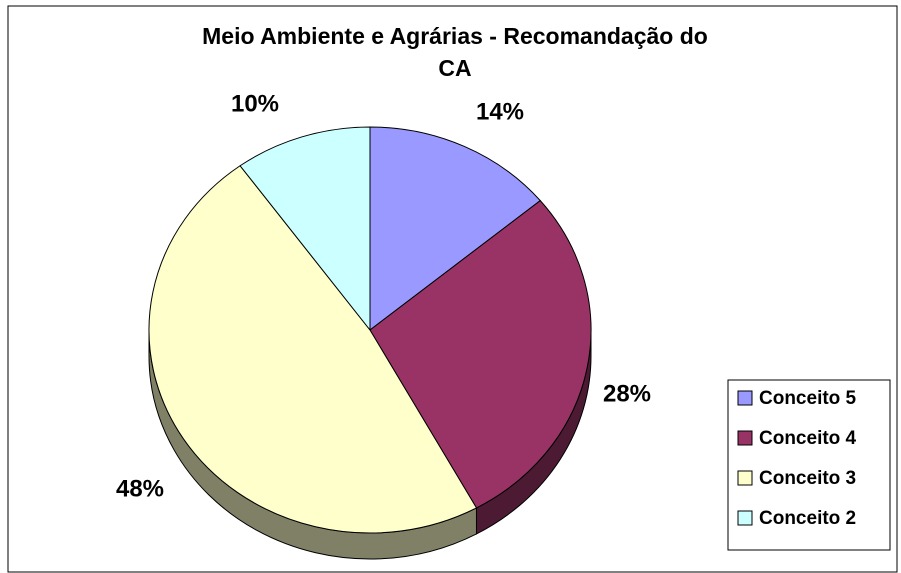 The width and height of the screenshot is (901, 573). What do you see at coordinates (140, 488) in the screenshot?
I see `data-label: 48%` at bounding box center [140, 488].